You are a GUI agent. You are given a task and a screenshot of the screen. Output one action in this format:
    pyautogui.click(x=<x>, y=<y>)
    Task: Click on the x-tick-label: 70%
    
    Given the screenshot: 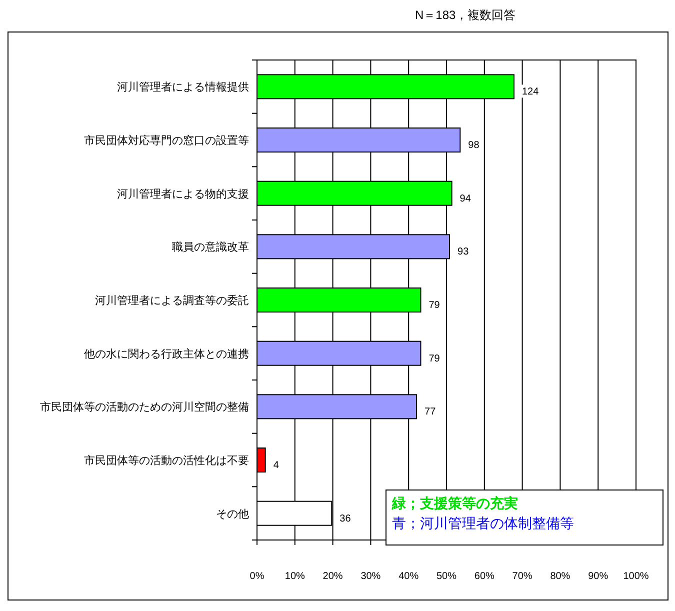 What is the action you would take?
    pyautogui.click(x=522, y=576)
    